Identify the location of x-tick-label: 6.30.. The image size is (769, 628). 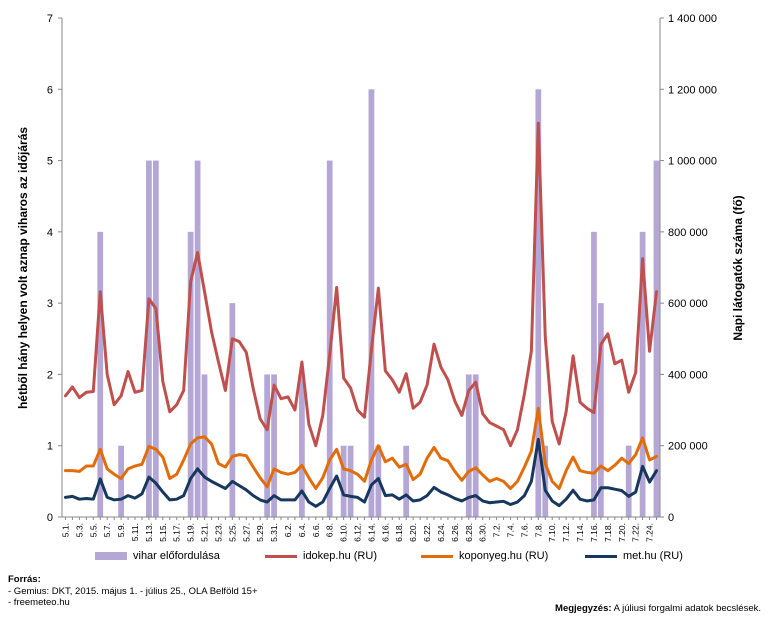
(483, 532).